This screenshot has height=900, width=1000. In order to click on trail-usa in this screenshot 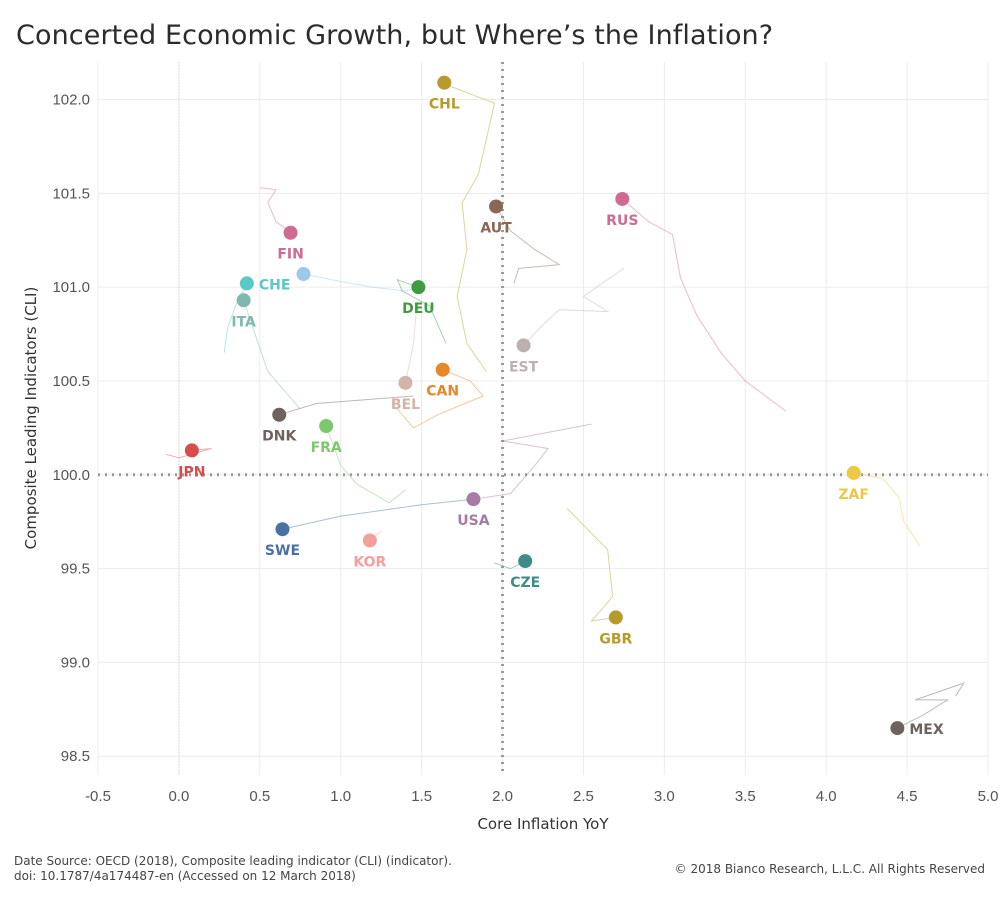, I will do `click(532, 461)`.